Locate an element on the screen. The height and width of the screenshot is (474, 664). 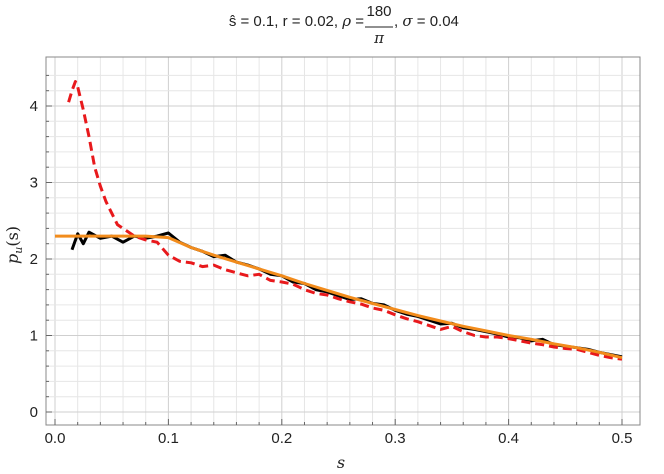
svg-text: , σ = 0.04 is located at coordinates (426, 21).